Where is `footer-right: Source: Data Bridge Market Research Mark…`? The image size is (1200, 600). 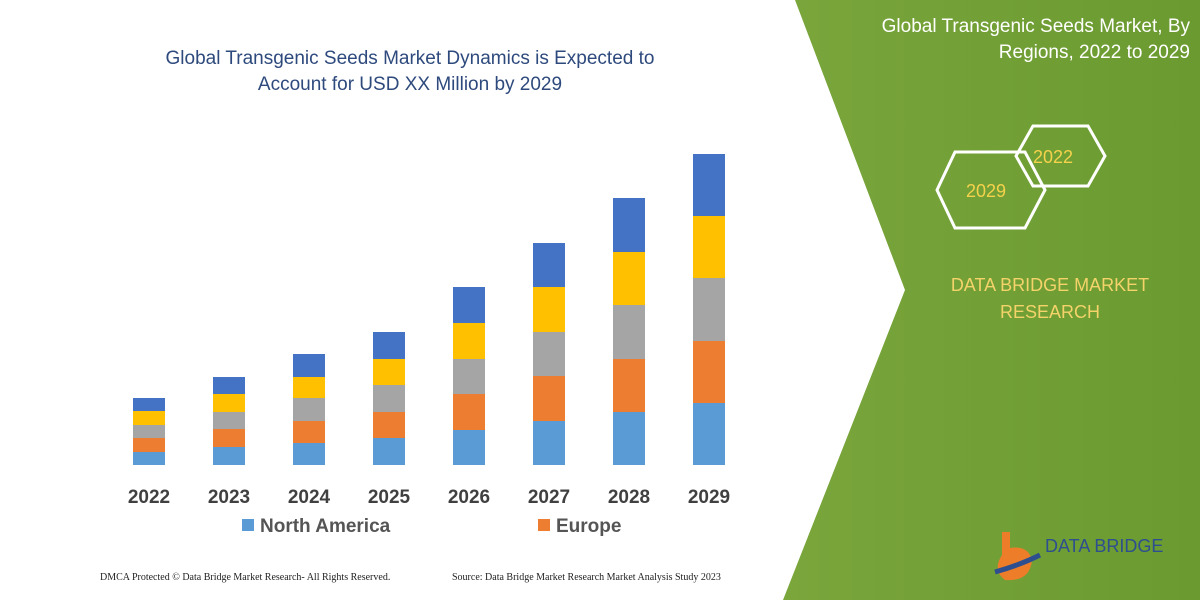 footer-right: Source: Data Bridge Market Research Mark… is located at coordinates (586, 577).